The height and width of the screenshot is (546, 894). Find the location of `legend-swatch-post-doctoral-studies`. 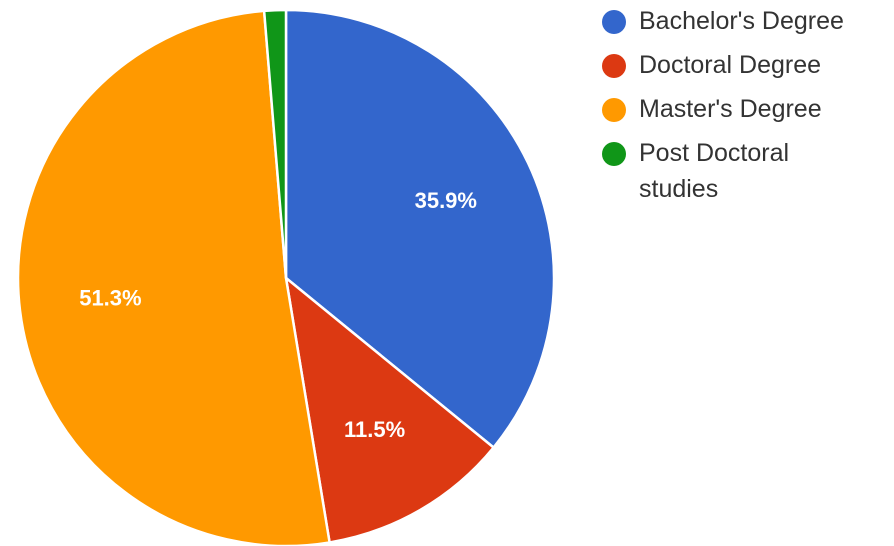

legend-swatch-post-doctoral-studies is located at coordinates (614, 154).